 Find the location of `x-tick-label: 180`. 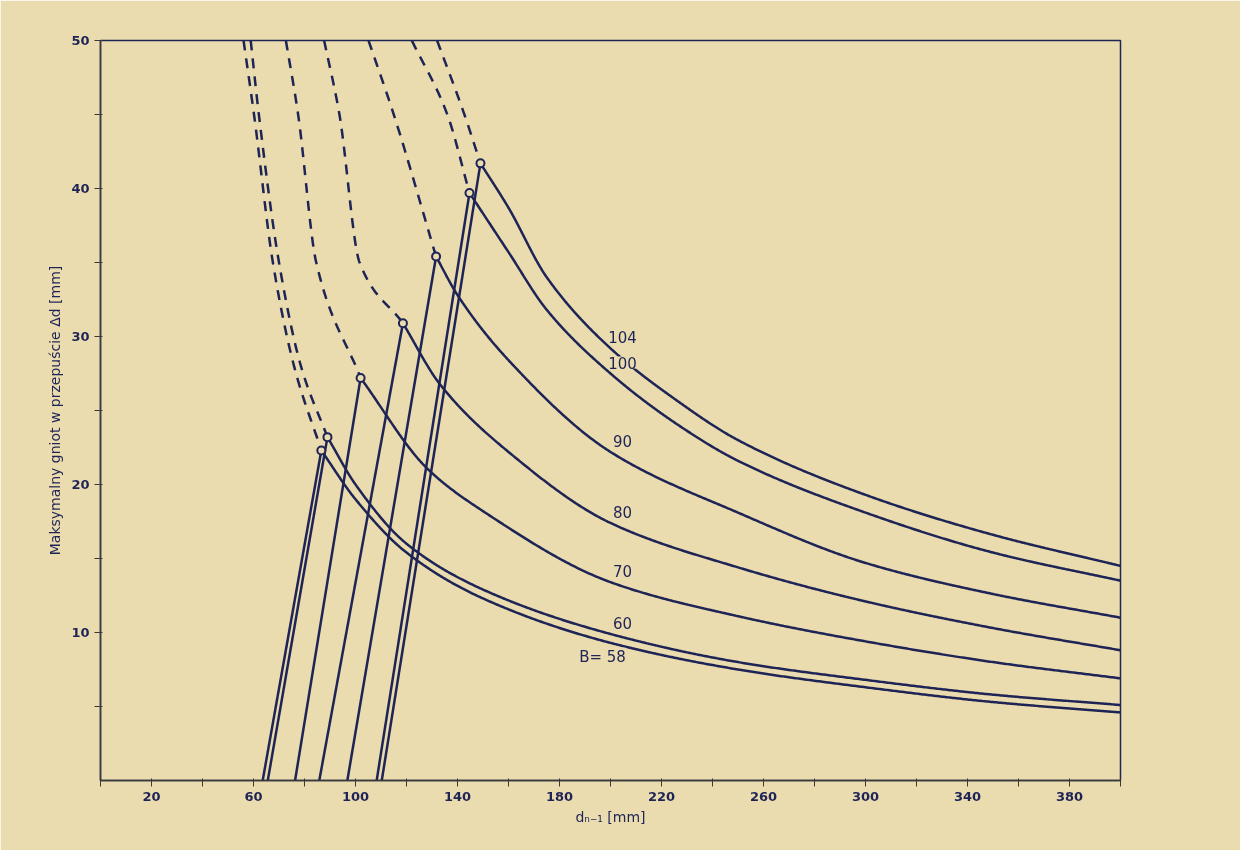

x-tick-label: 180 is located at coordinates (559, 796).